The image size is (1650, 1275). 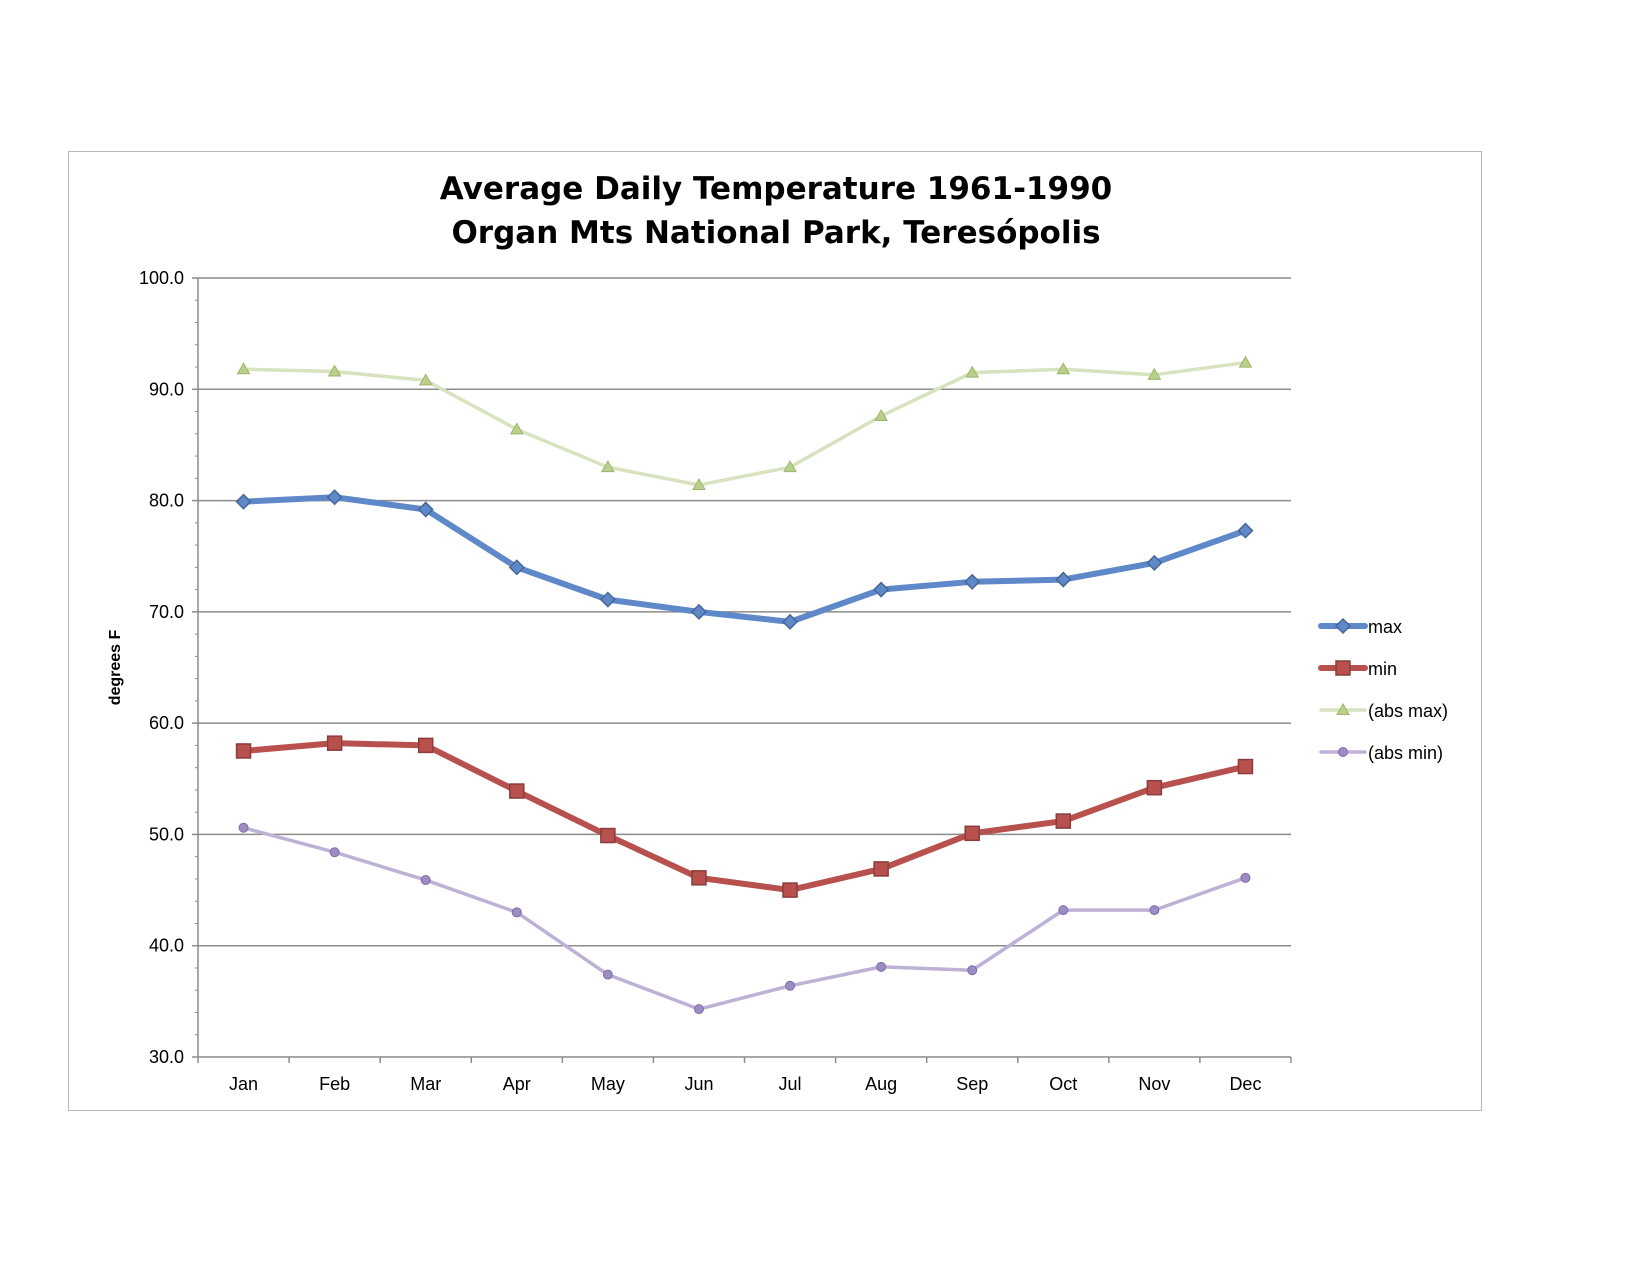 I want to click on x-tick-label: Nov, so click(x=1154, y=1084).